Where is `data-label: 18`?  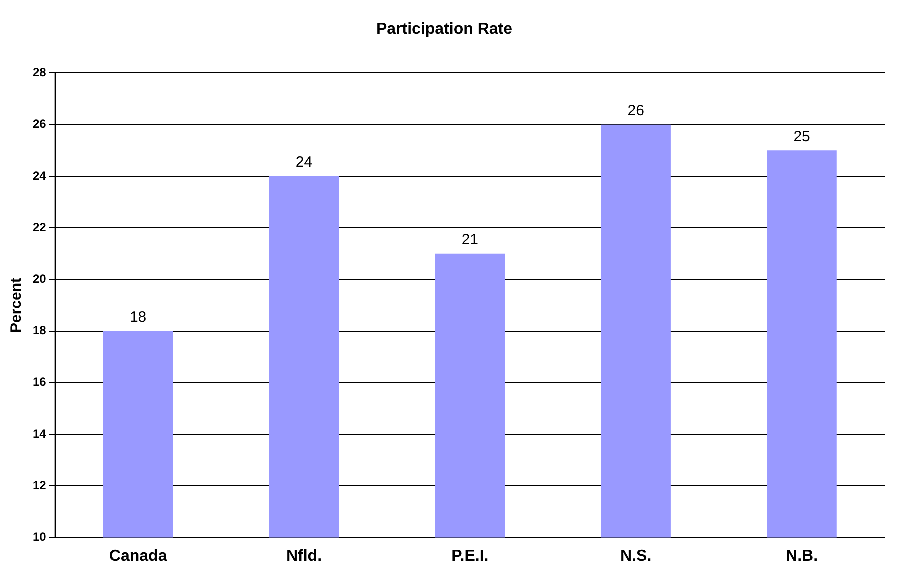
data-label: 18 is located at coordinates (138, 317).